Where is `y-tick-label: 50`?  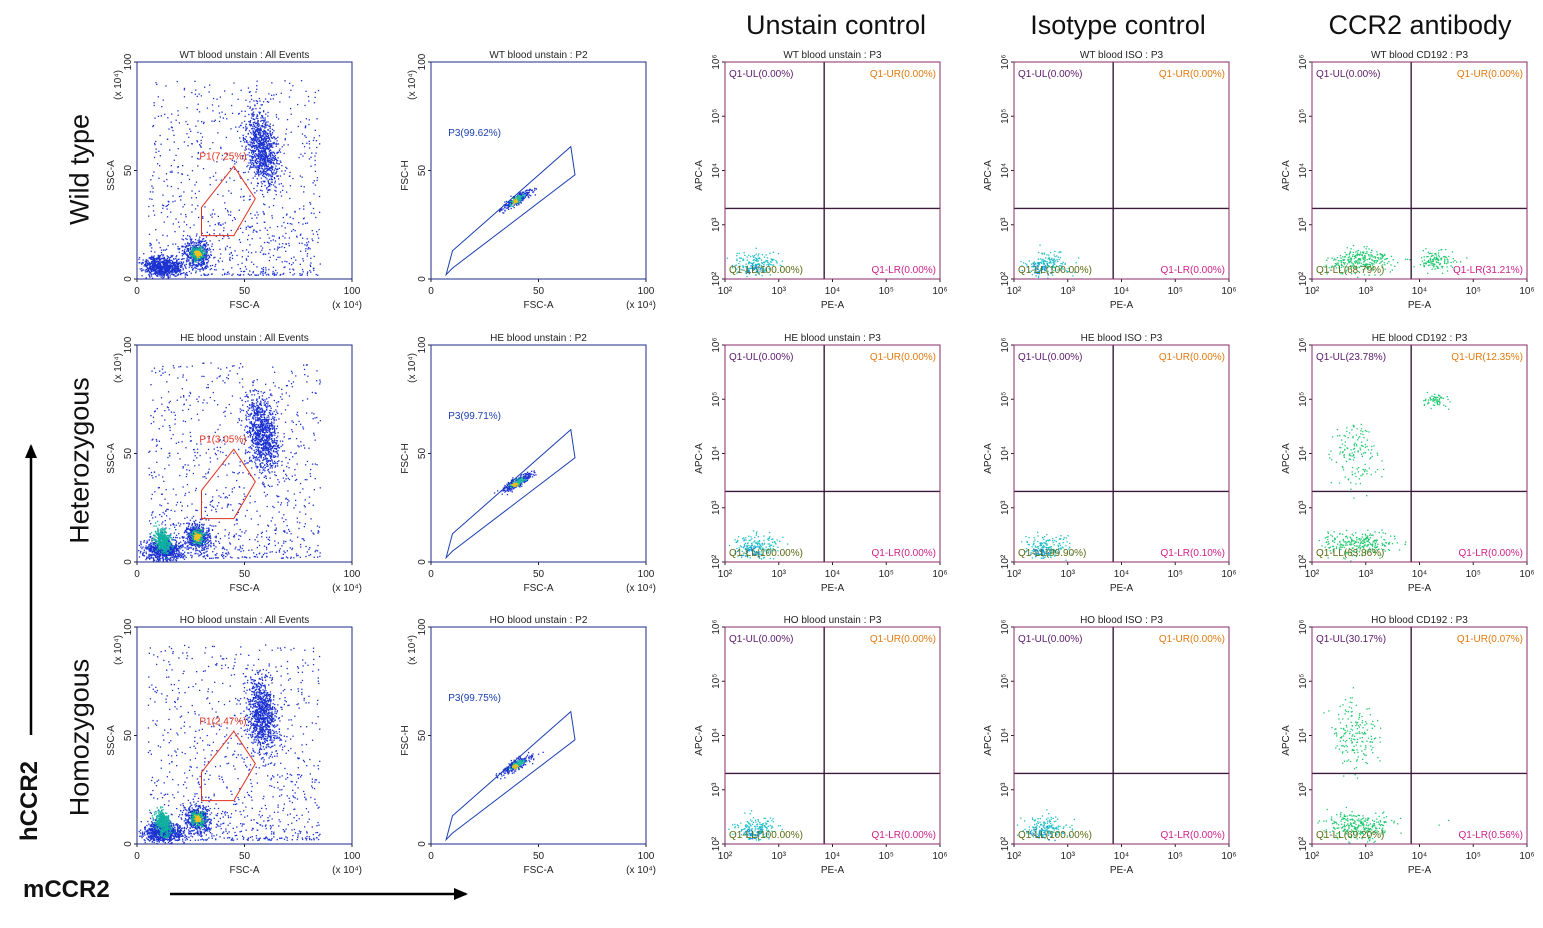
y-tick-label: 50 is located at coordinates (422, 171).